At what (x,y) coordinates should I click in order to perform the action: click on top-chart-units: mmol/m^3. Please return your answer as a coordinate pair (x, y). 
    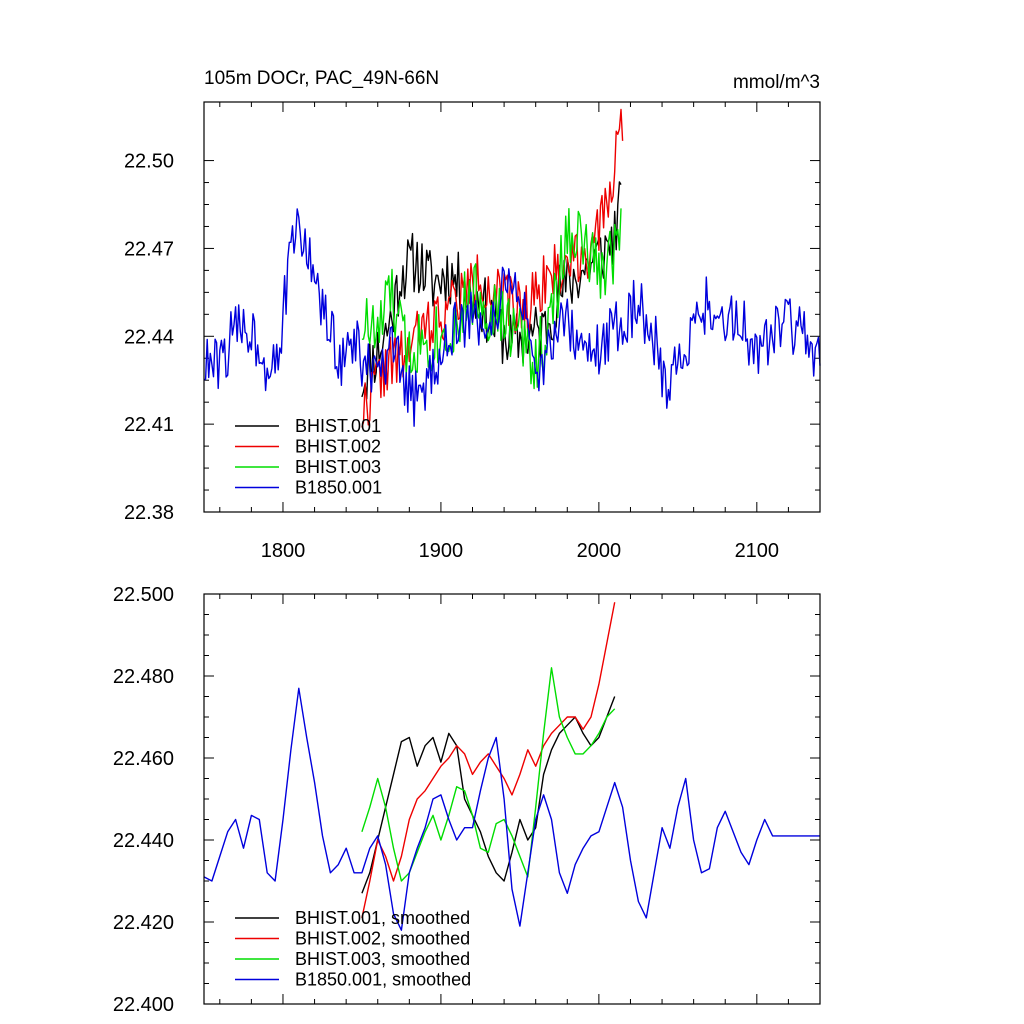
    Looking at the image, I should click on (776, 82).